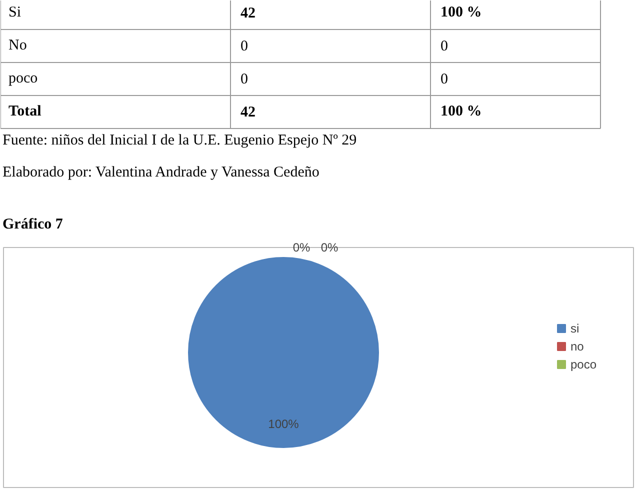 The image size is (638, 492). Describe the element at coordinates (284, 423) in the screenshot. I see `data-label: 100%` at that location.